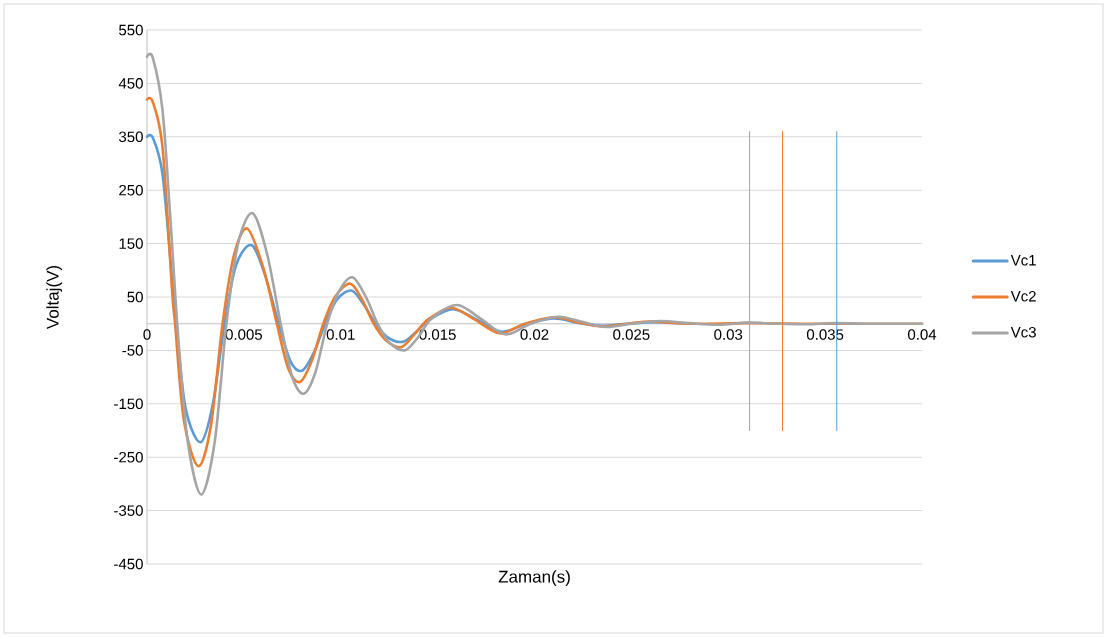 The height and width of the screenshot is (637, 1107). What do you see at coordinates (534, 334) in the screenshot?
I see `x-tick-label: 0.02` at bounding box center [534, 334].